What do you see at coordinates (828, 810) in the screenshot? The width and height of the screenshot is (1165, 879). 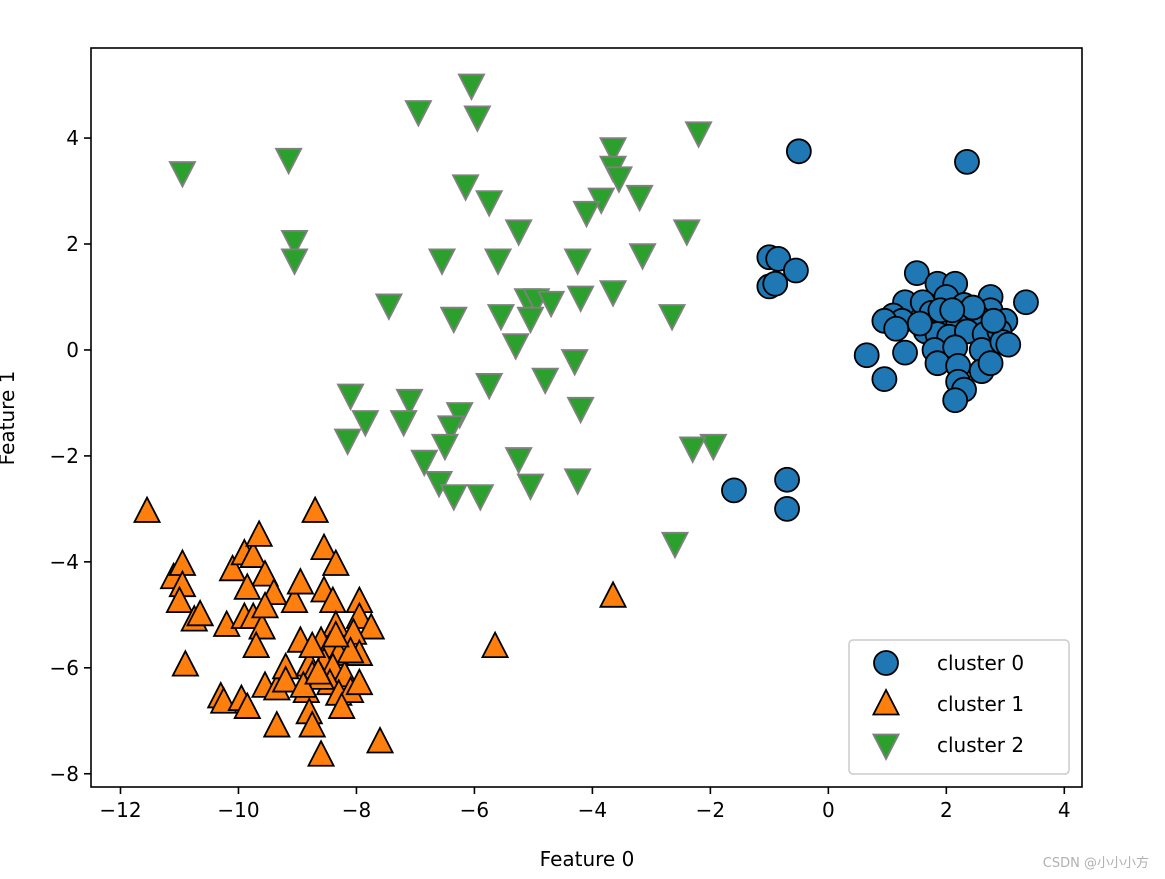 I see `x-tick-label: 0` at bounding box center [828, 810].